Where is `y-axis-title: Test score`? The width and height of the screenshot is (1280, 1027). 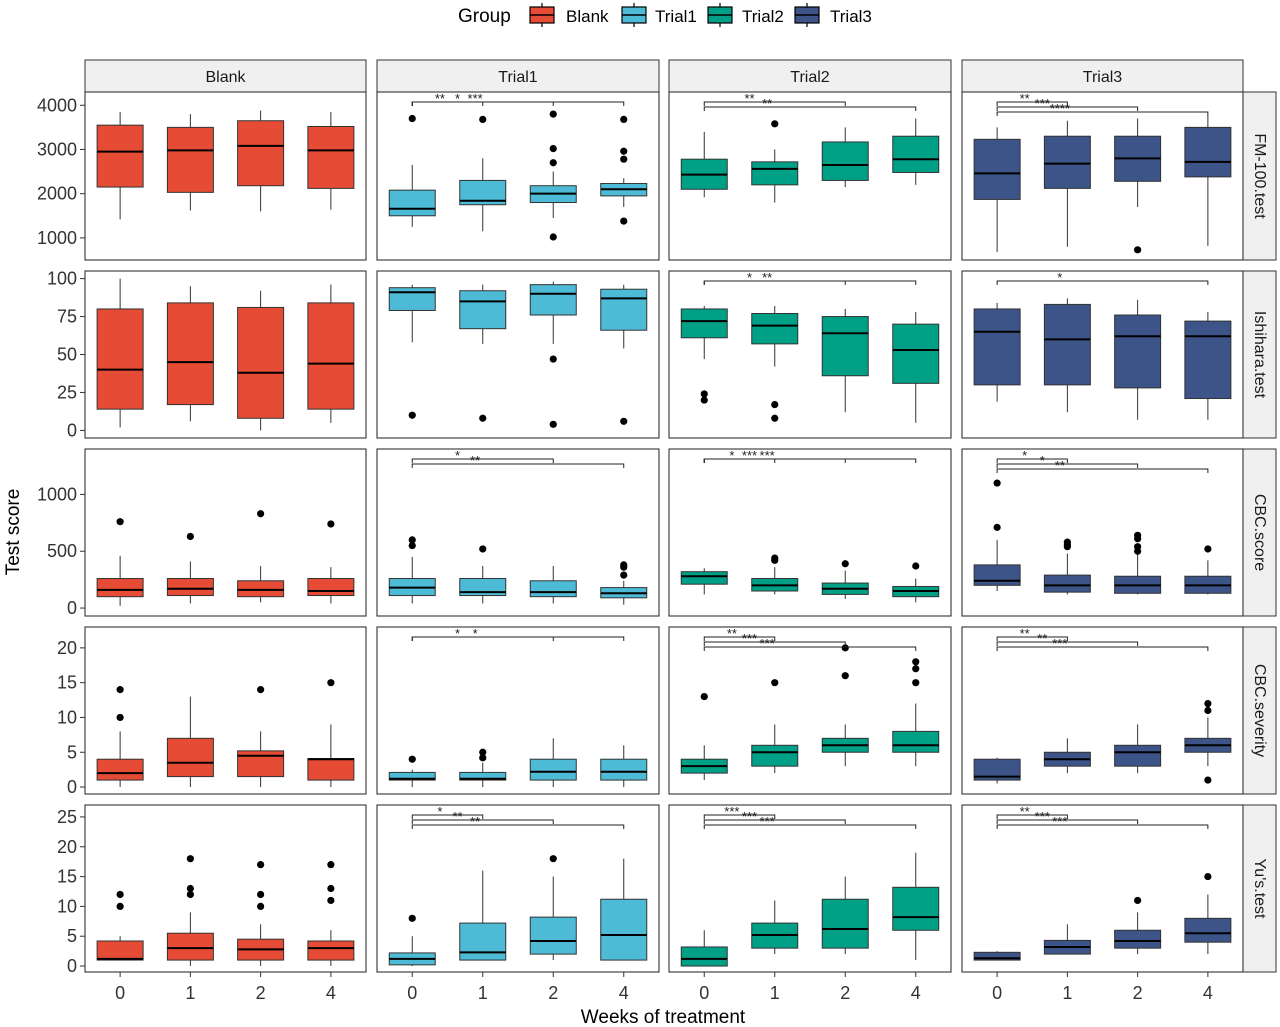
y-axis-title: Test score is located at coordinates (13, 532).